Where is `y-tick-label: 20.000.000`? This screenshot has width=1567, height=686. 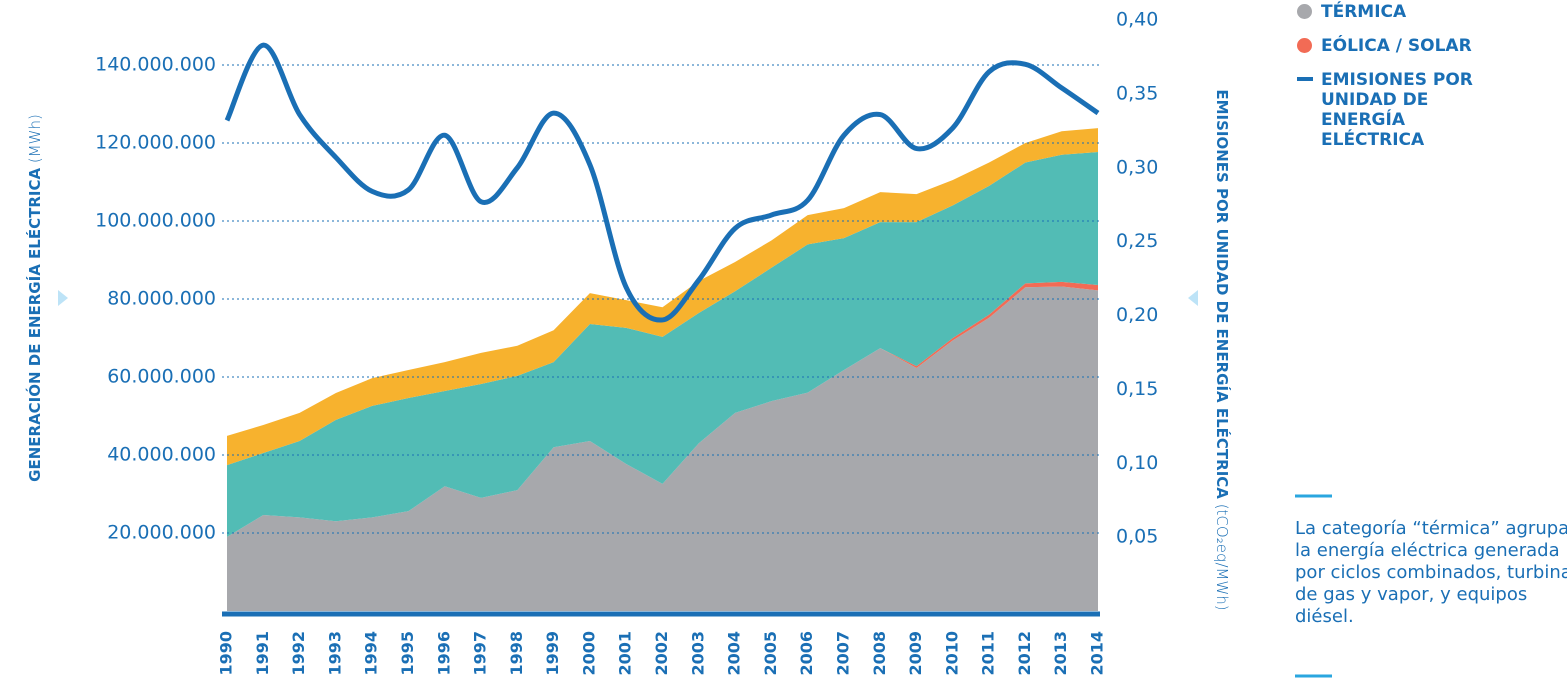
y-tick-label: 20.000.000 is located at coordinates (161, 533).